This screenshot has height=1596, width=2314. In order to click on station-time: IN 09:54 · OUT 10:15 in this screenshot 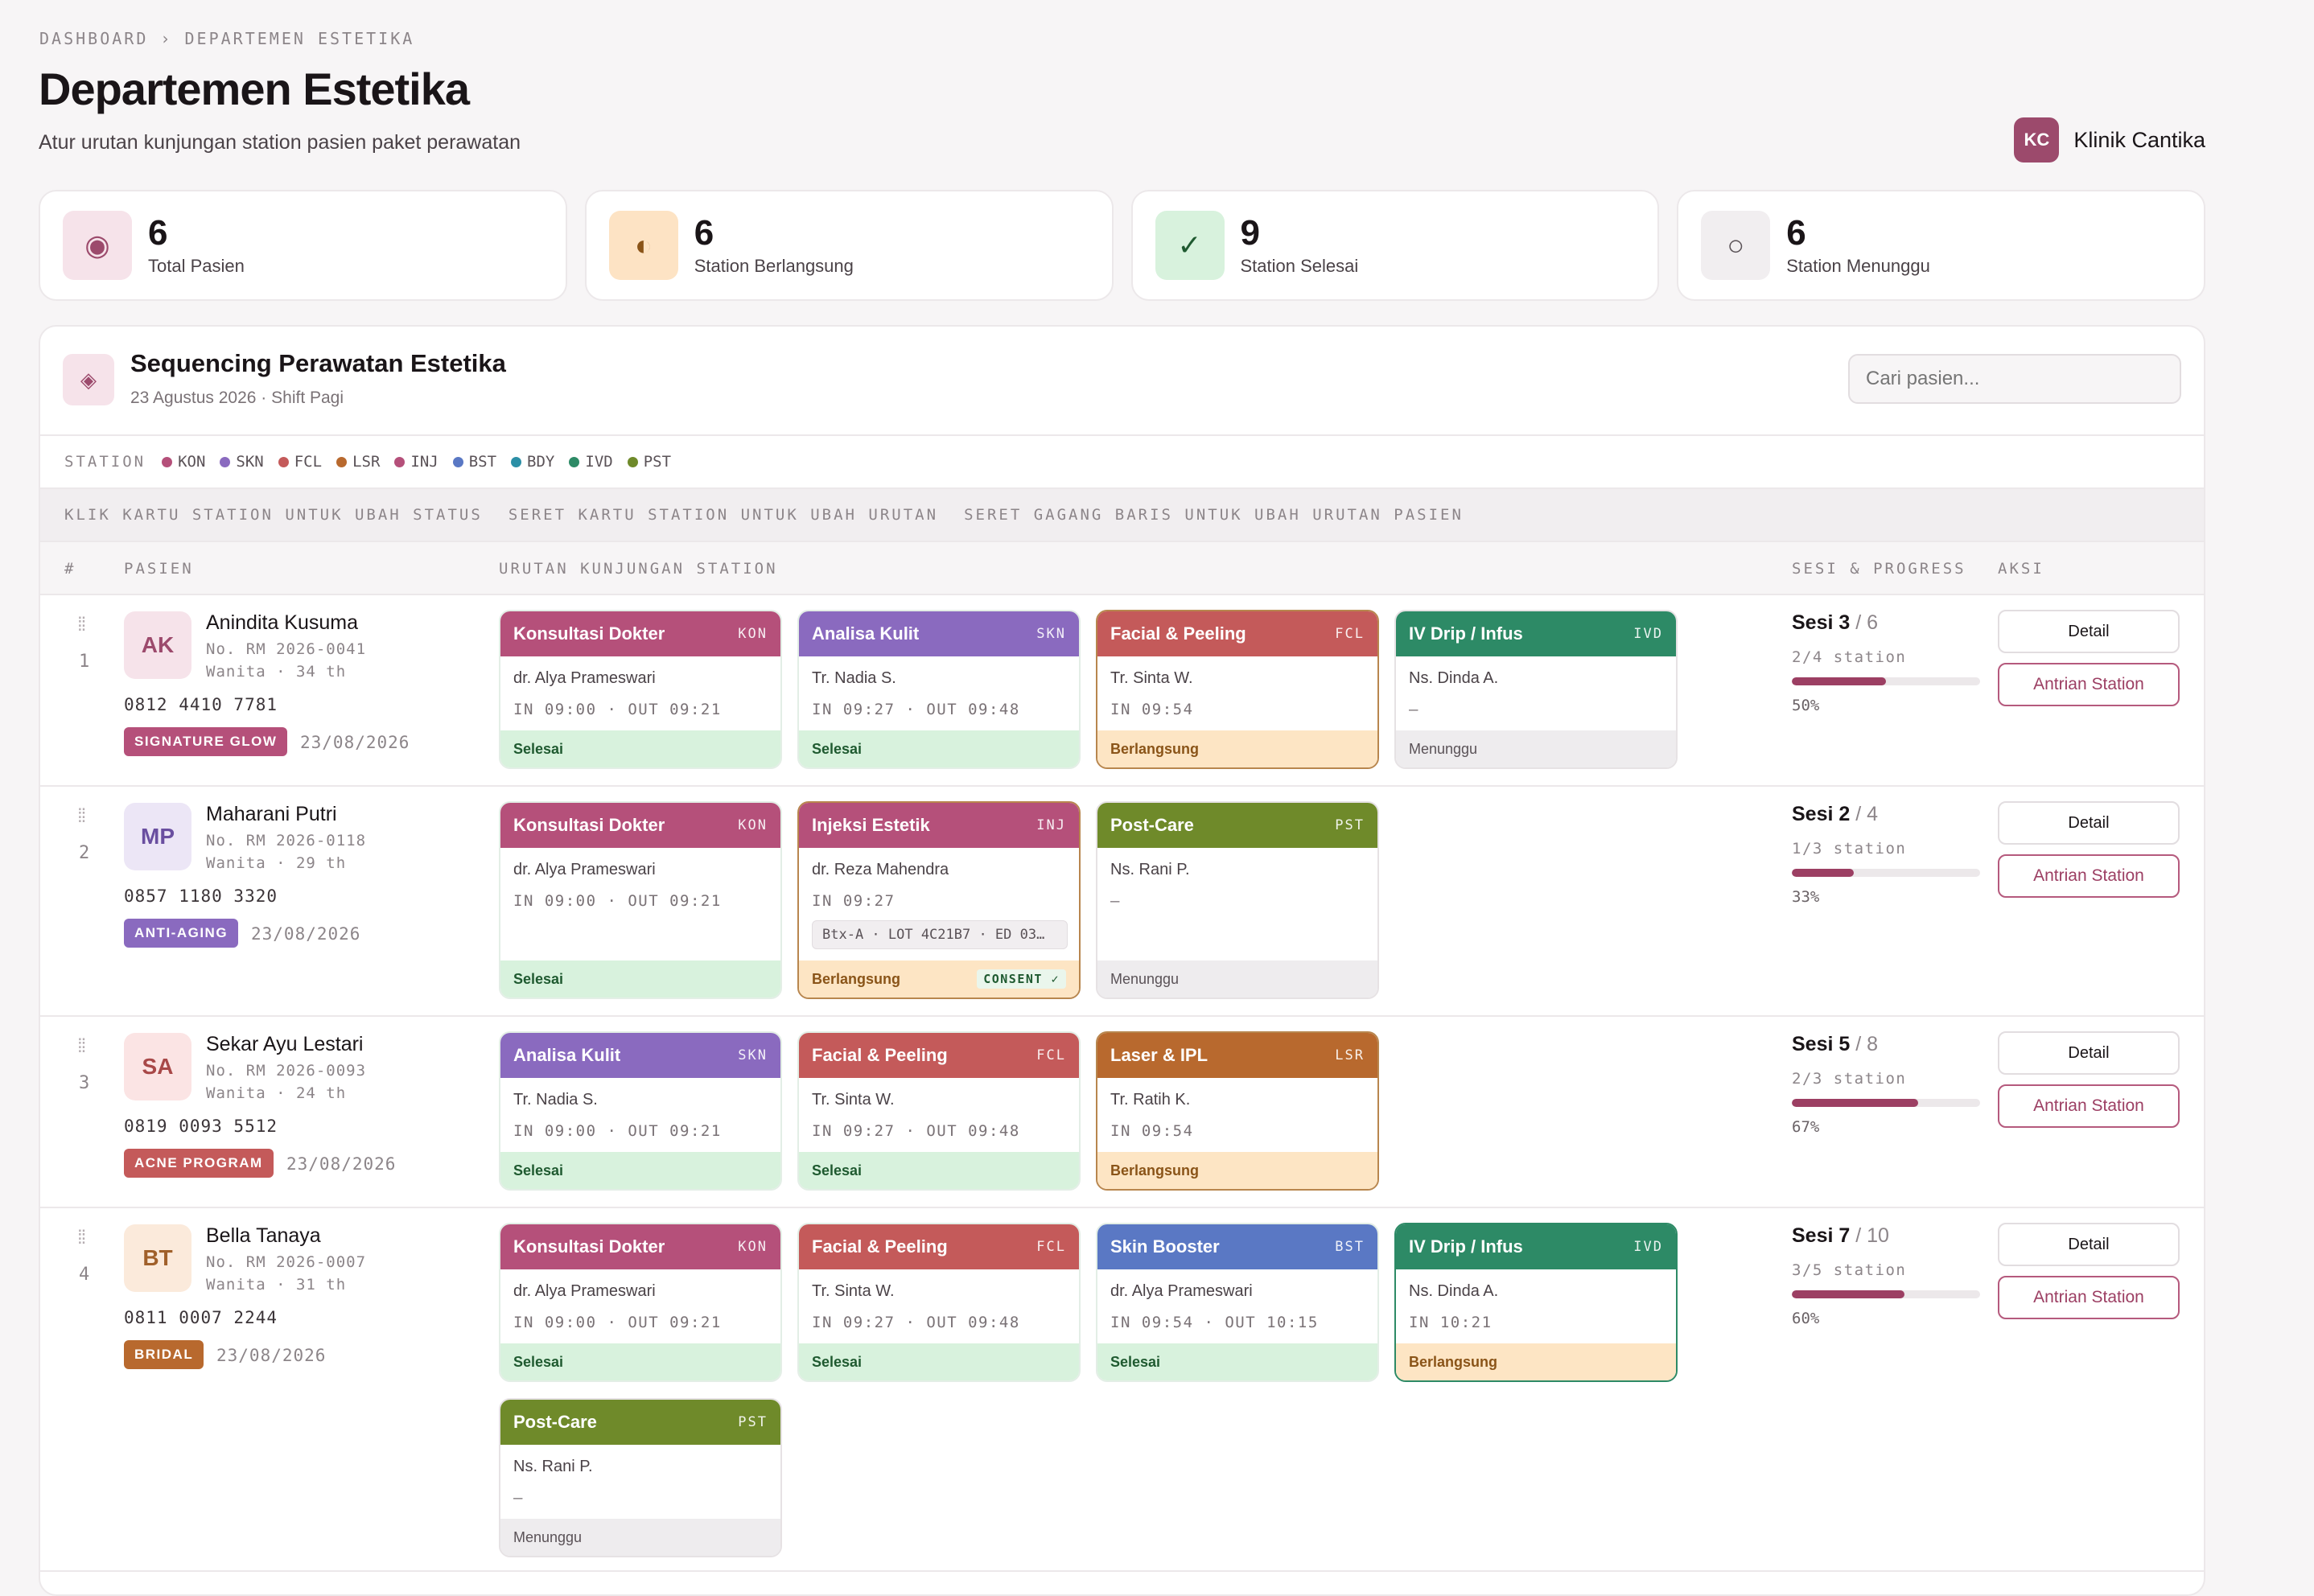, I will do `click(1214, 1322)`.